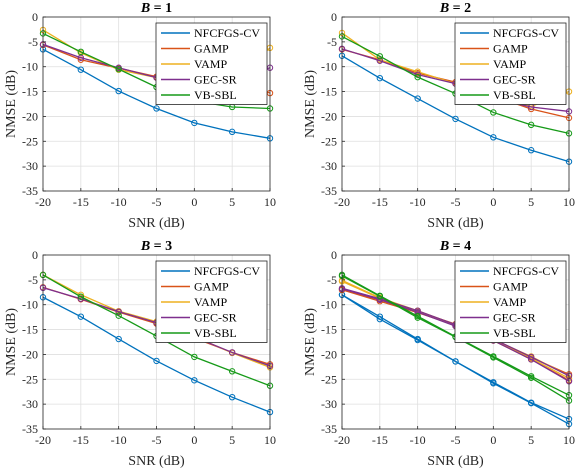  Describe the element at coordinates (156, 8) in the screenshot. I see `subplot-title: B = 1` at that location.